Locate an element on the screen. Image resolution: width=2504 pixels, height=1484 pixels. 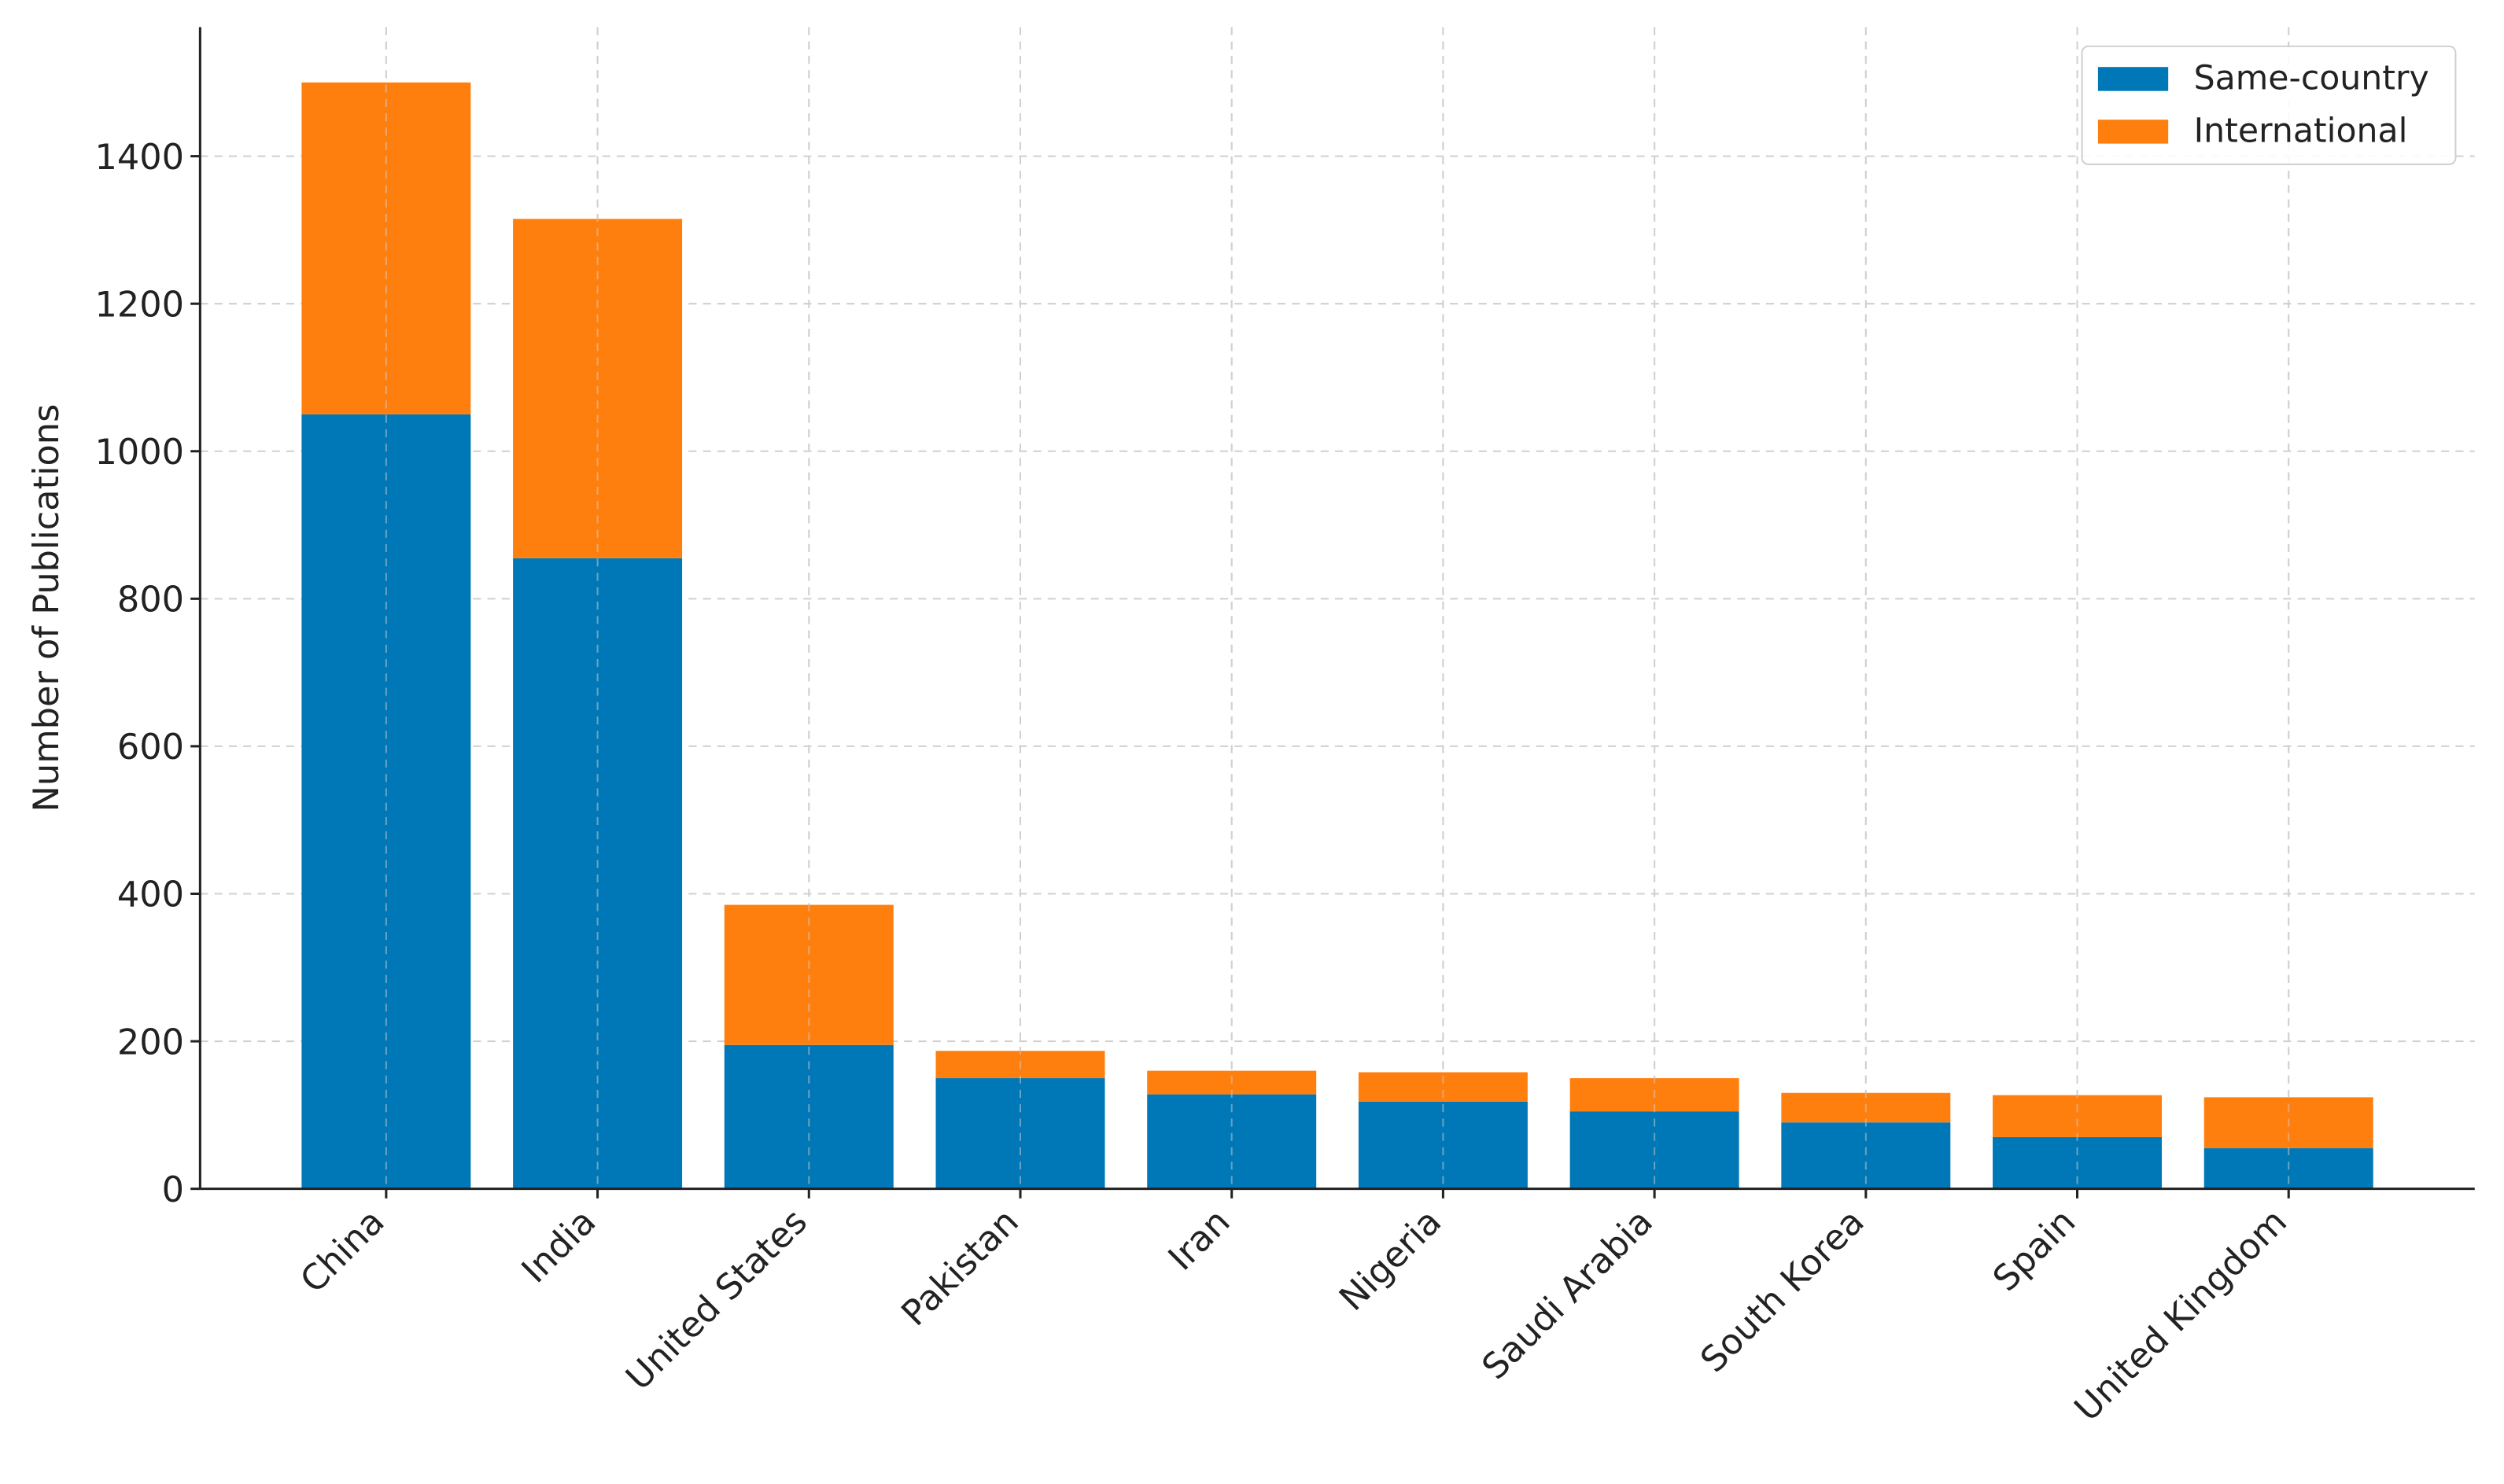
y-tick-label: 1400 is located at coordinates (139, 157).